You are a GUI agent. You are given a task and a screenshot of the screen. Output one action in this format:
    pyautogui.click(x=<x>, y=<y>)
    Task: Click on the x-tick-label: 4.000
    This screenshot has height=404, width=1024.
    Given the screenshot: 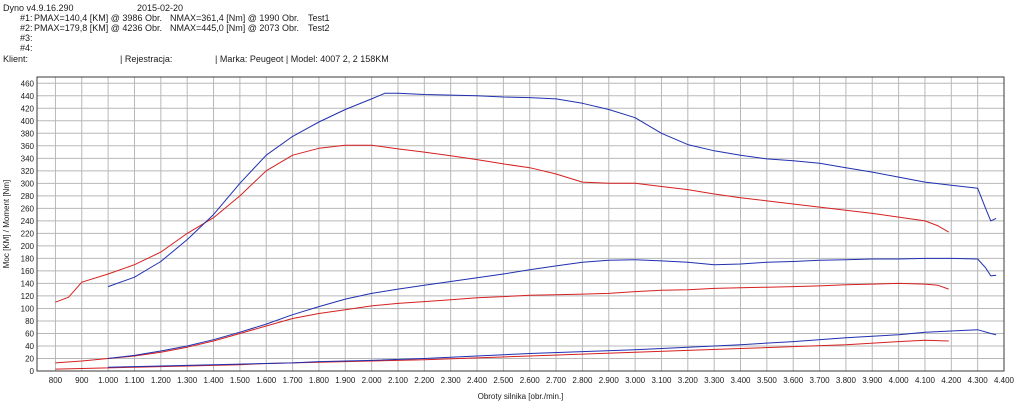 What is the action you would take?
    pyautogui.click(x=899, y=380)
    